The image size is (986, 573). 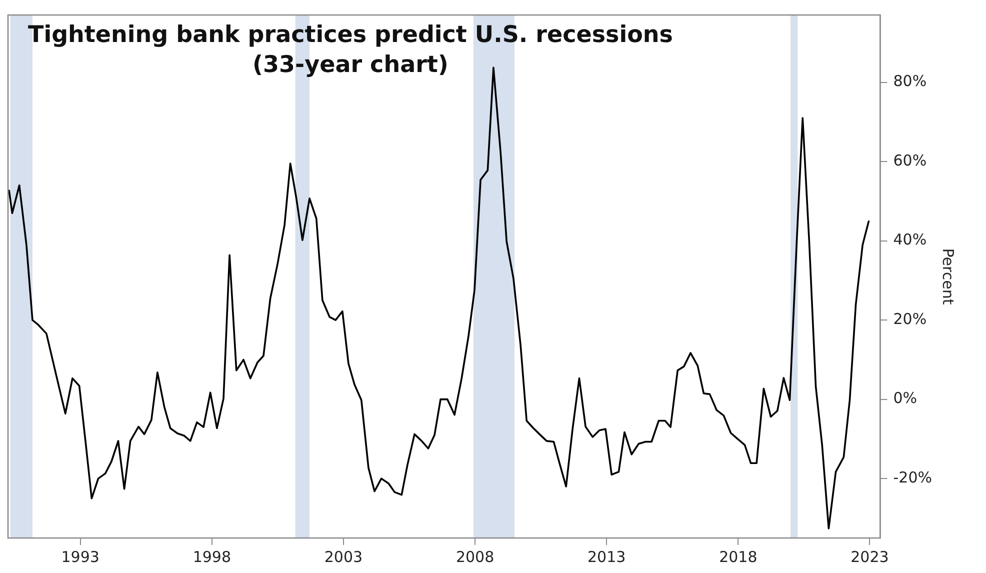 What do you see at coordinates (212, 557) in the screenshot?
I see `x-tick-label: 1998` at bounding box center [212, 557].